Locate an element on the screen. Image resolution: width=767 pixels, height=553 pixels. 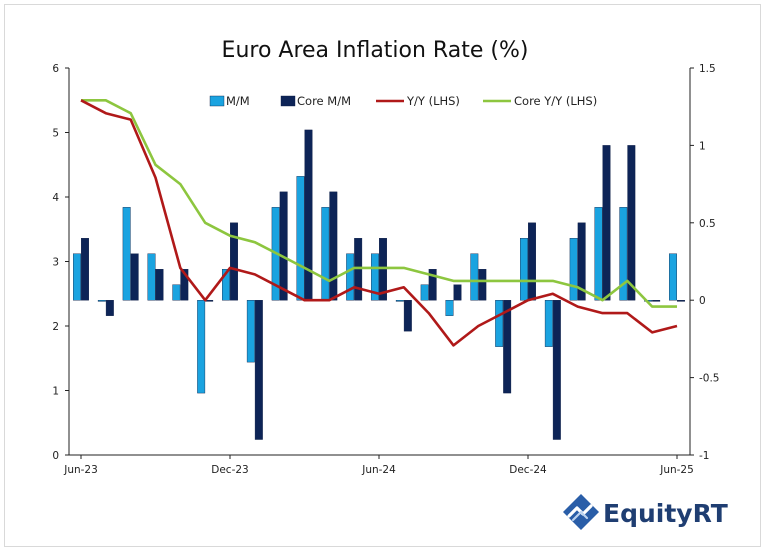
left-tick-label: 6 is located at coordinates (55, 69).